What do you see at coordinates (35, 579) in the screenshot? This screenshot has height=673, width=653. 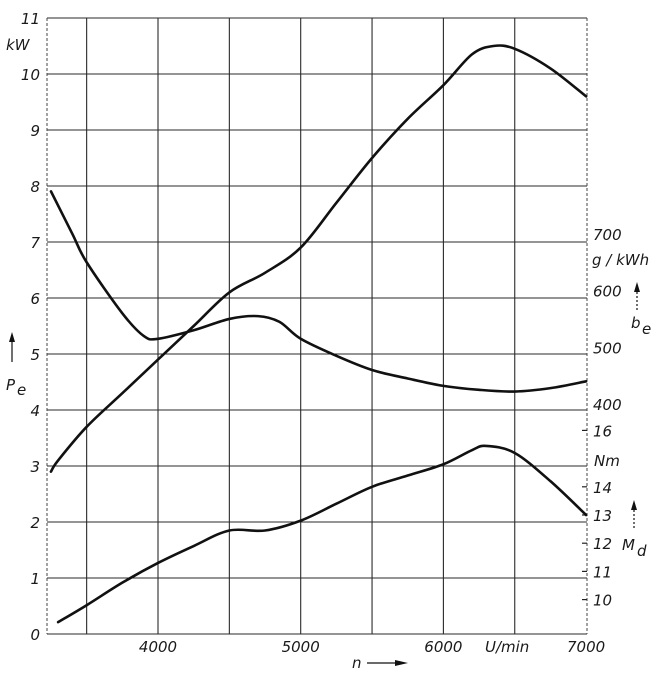 I see `left-tick-label: 1` at bounding box center [35, 579].